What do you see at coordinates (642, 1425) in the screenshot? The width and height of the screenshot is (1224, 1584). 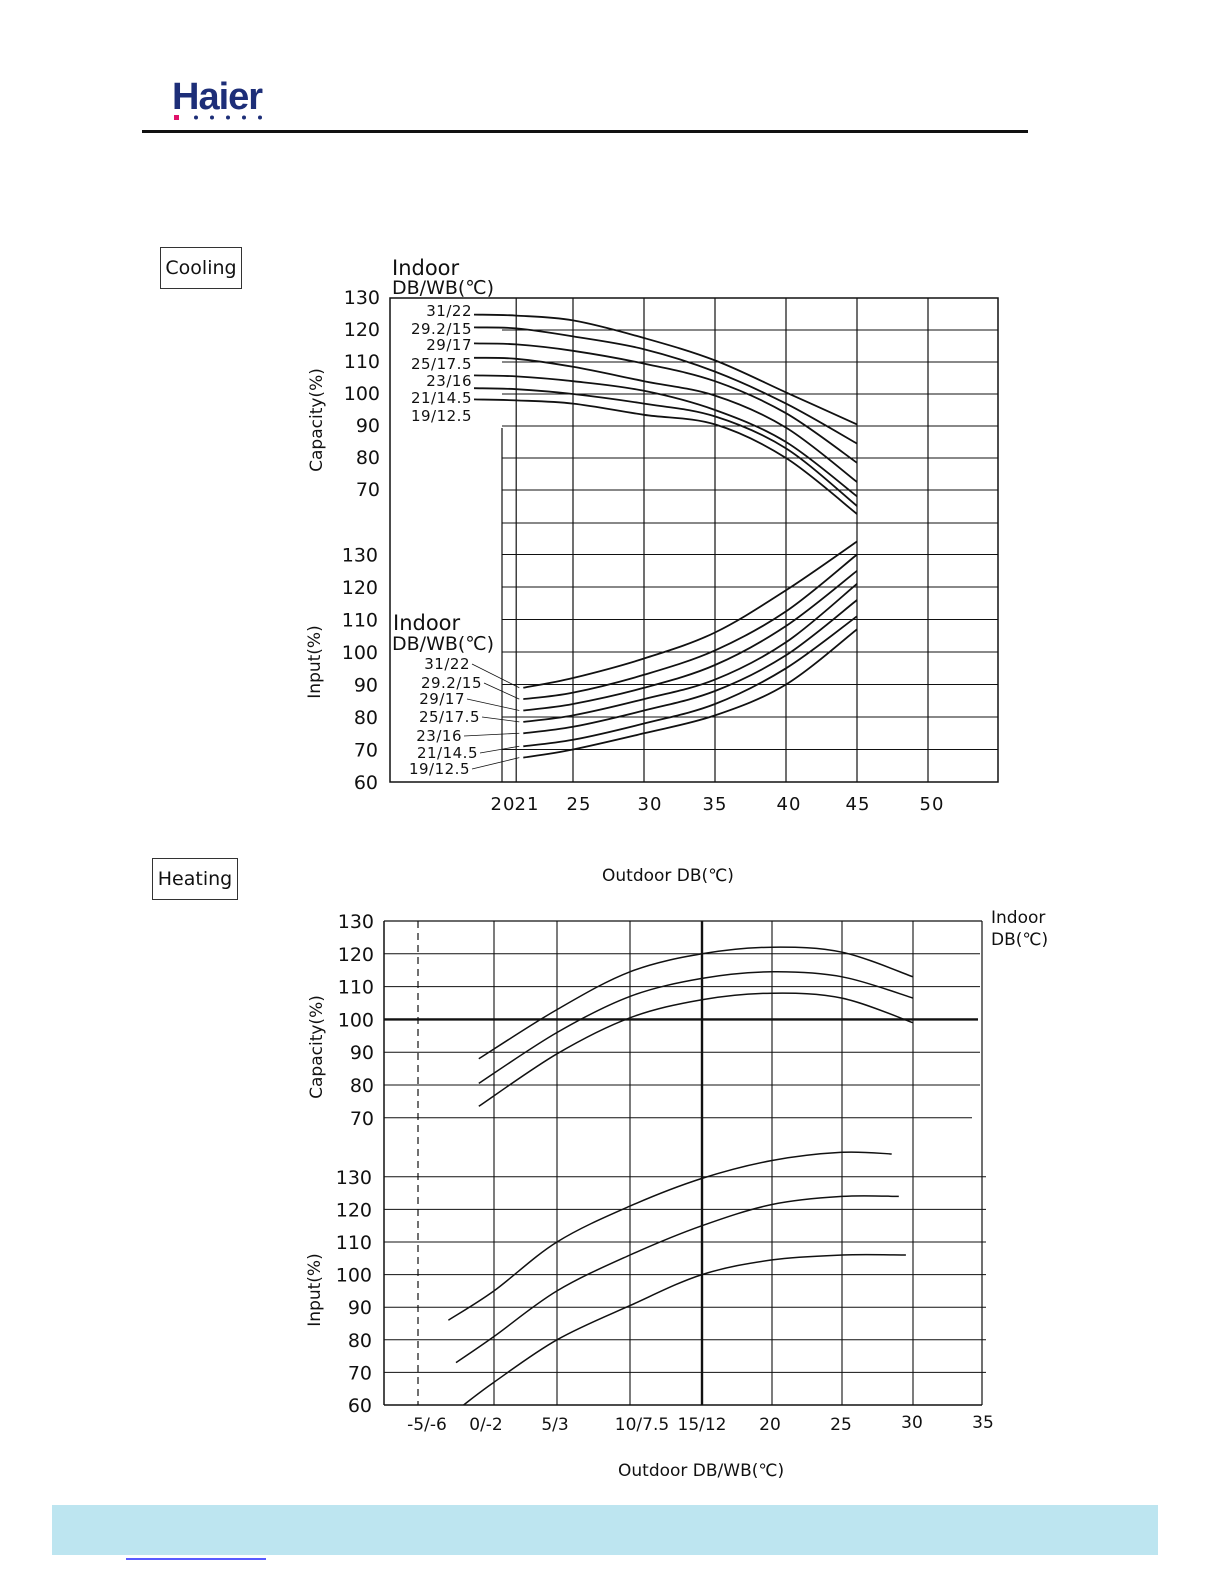 I see `heating-x-tick-label: 10/7.5` at bounding box center [642, 1425].